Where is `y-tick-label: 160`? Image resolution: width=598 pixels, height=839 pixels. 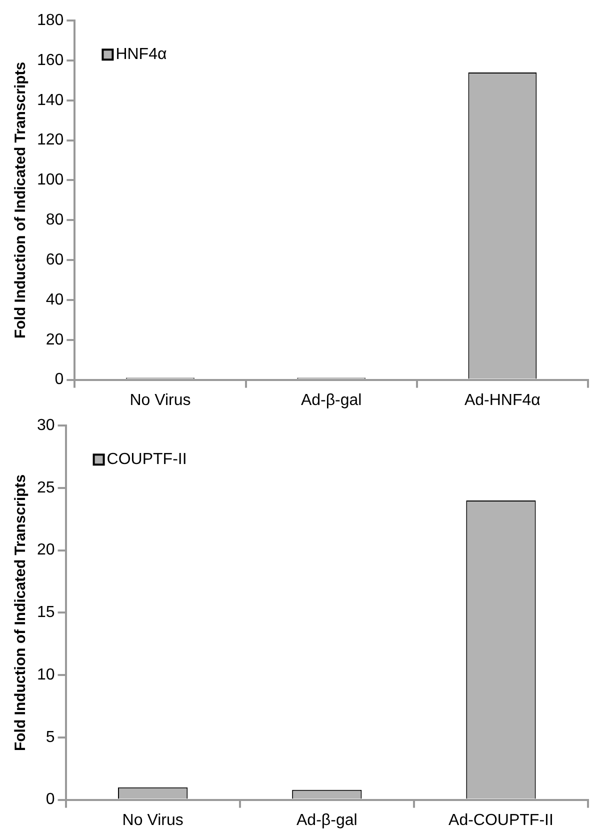
y-tick-label: 160 is located at coordinates (50, 60).